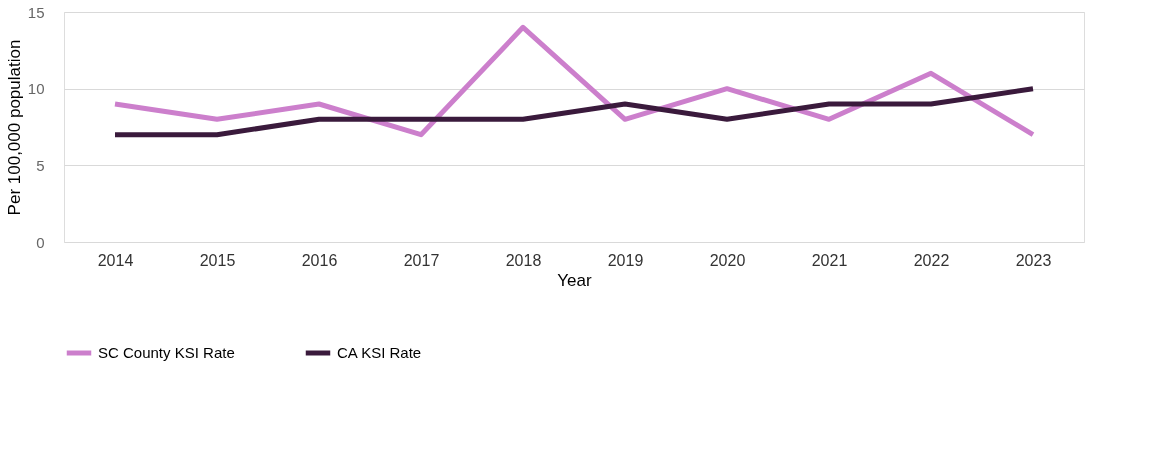  Describe the element at coordinates (319, 260) in the screenshot. I see `x-tick-label: 2016` at that location.